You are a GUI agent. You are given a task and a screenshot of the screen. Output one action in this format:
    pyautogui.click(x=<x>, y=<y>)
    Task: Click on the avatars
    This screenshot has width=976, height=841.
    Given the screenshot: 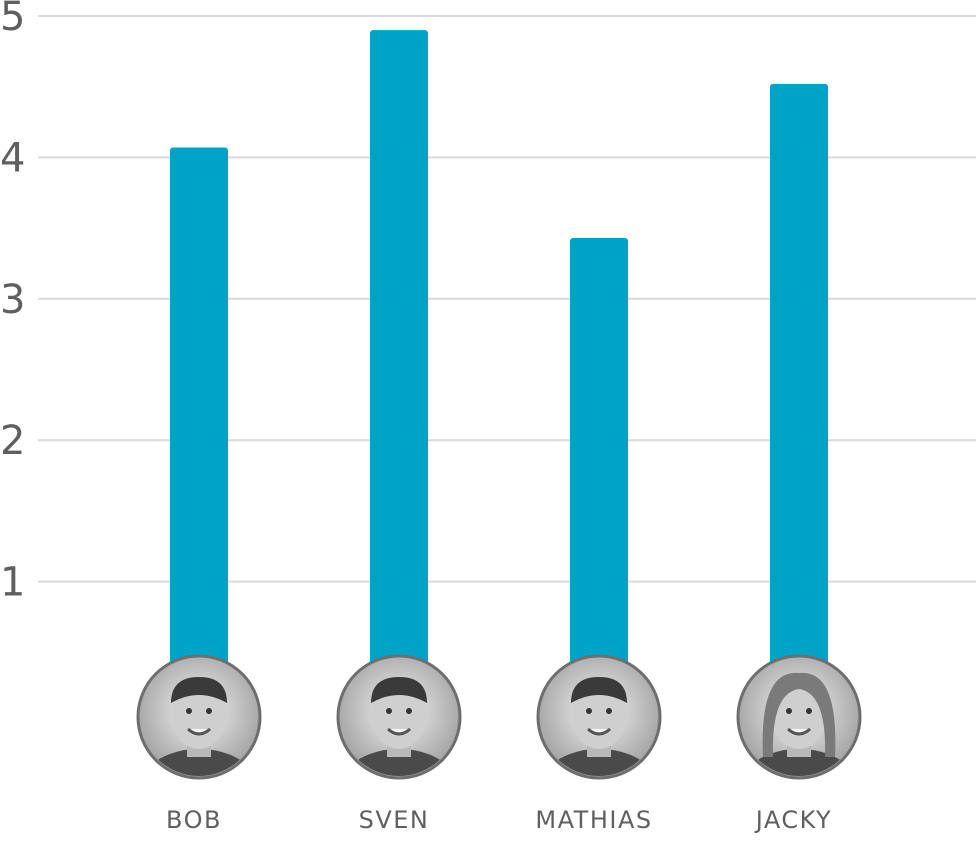 What is the action you would take?
    pyautogui.click(x=499, y=717)
    